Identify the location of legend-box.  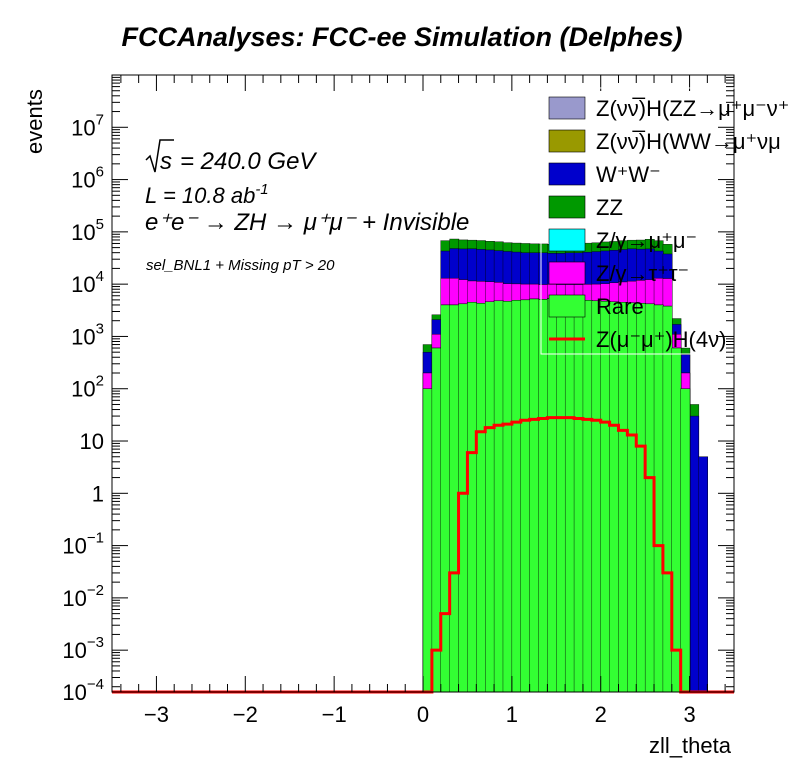
(668, 221).